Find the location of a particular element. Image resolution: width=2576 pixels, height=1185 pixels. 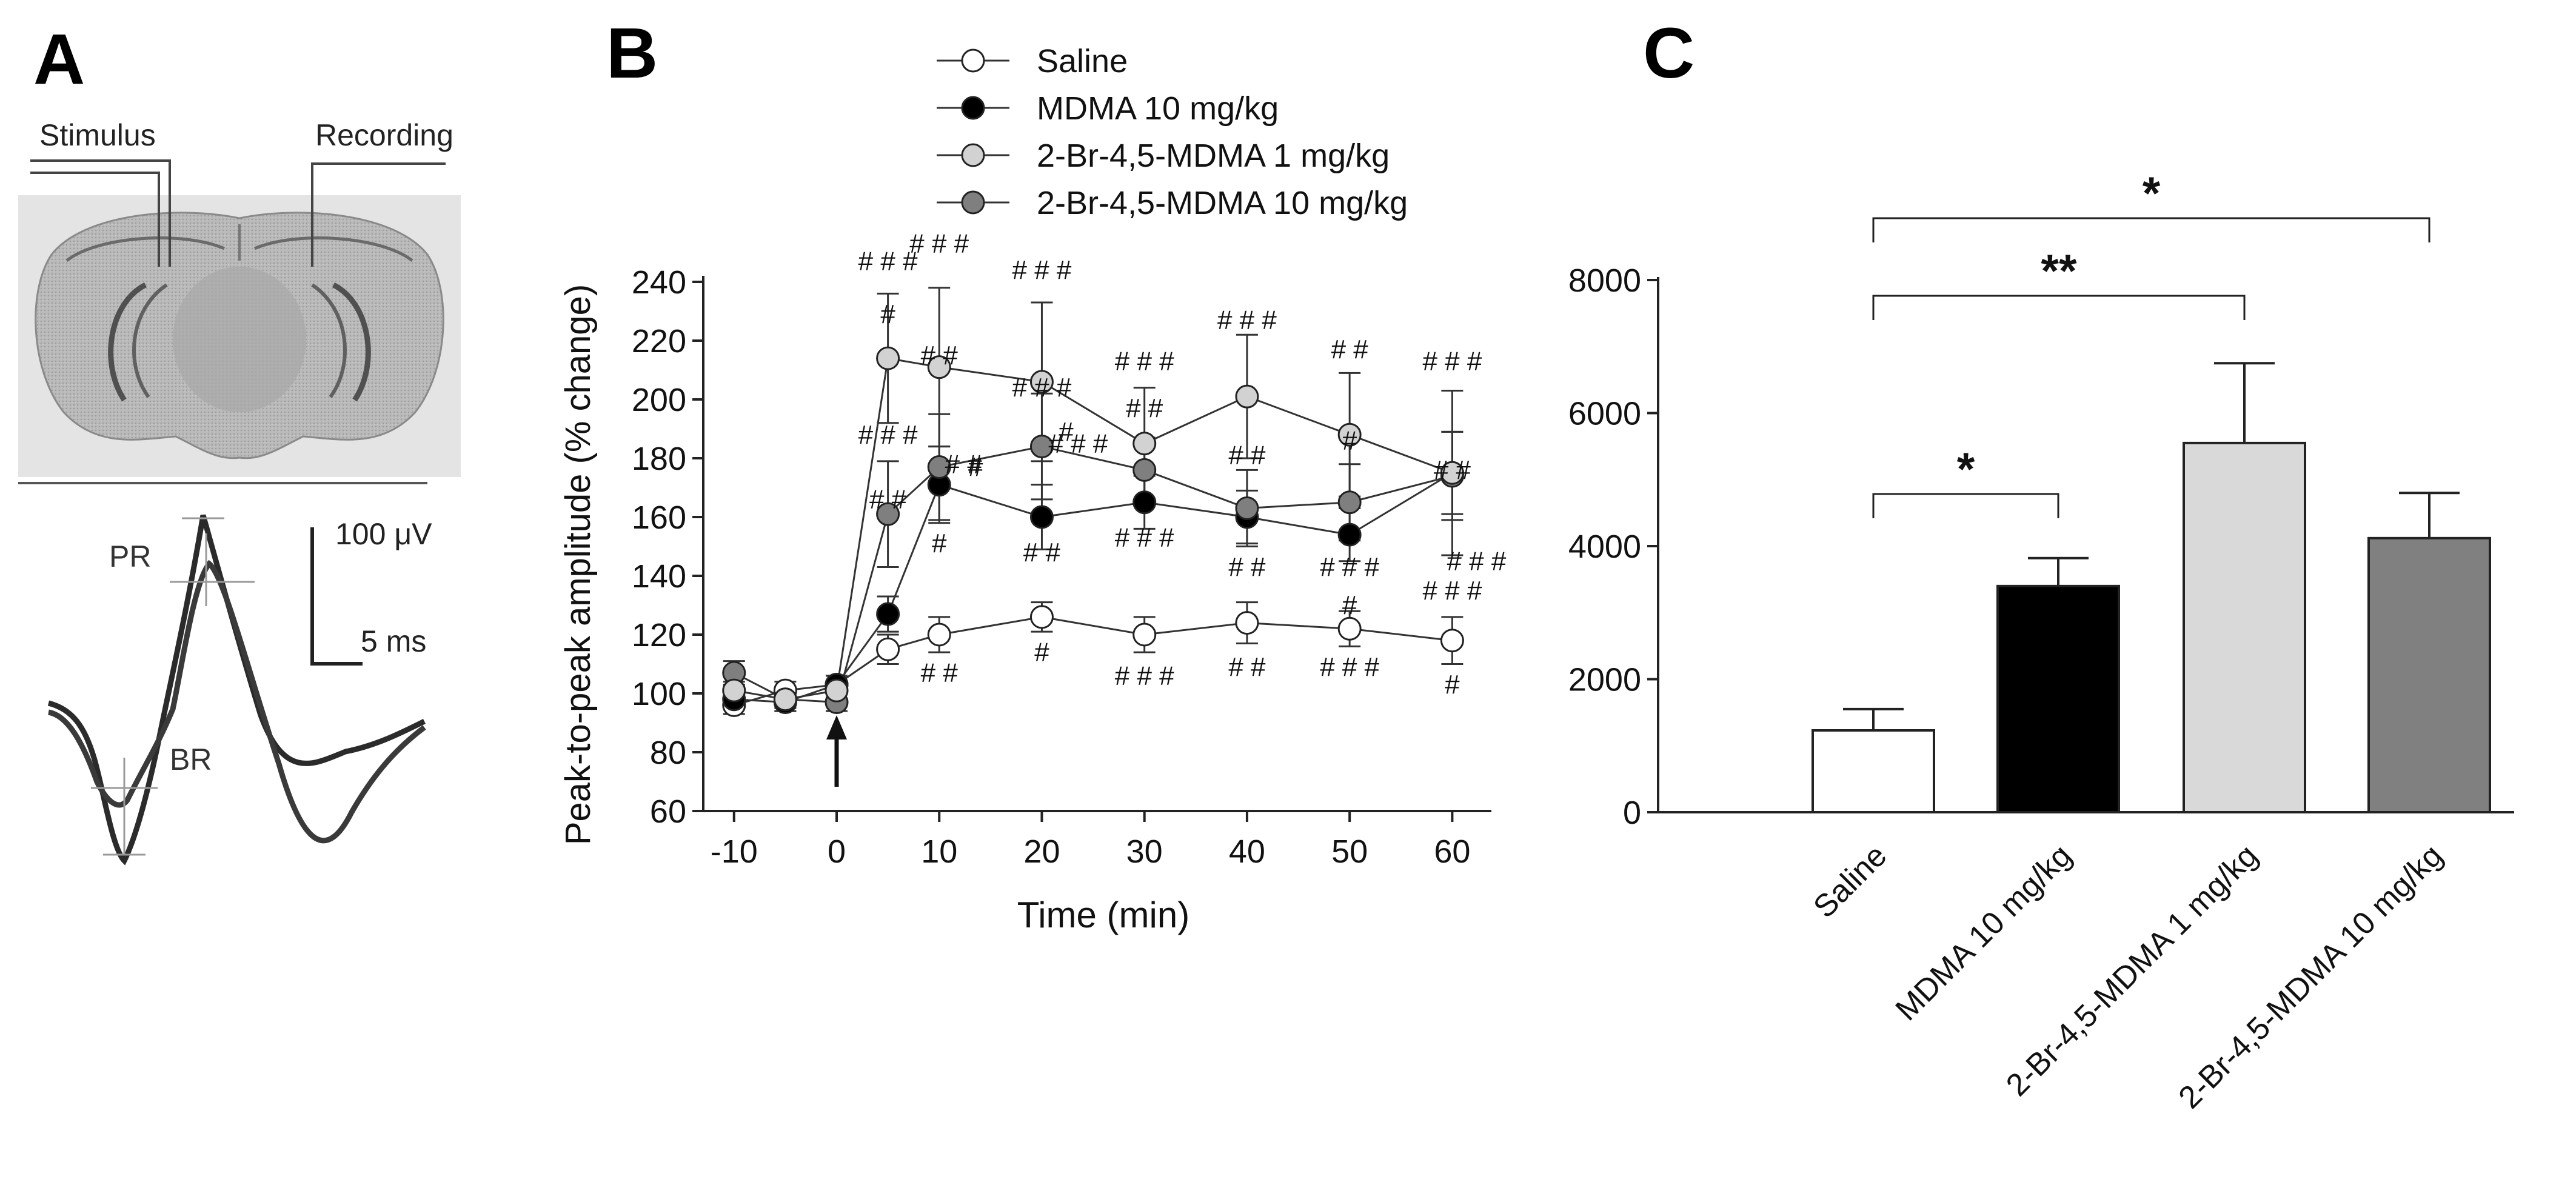

x-tick-label: 60 is located at coordinates (1452, 851).